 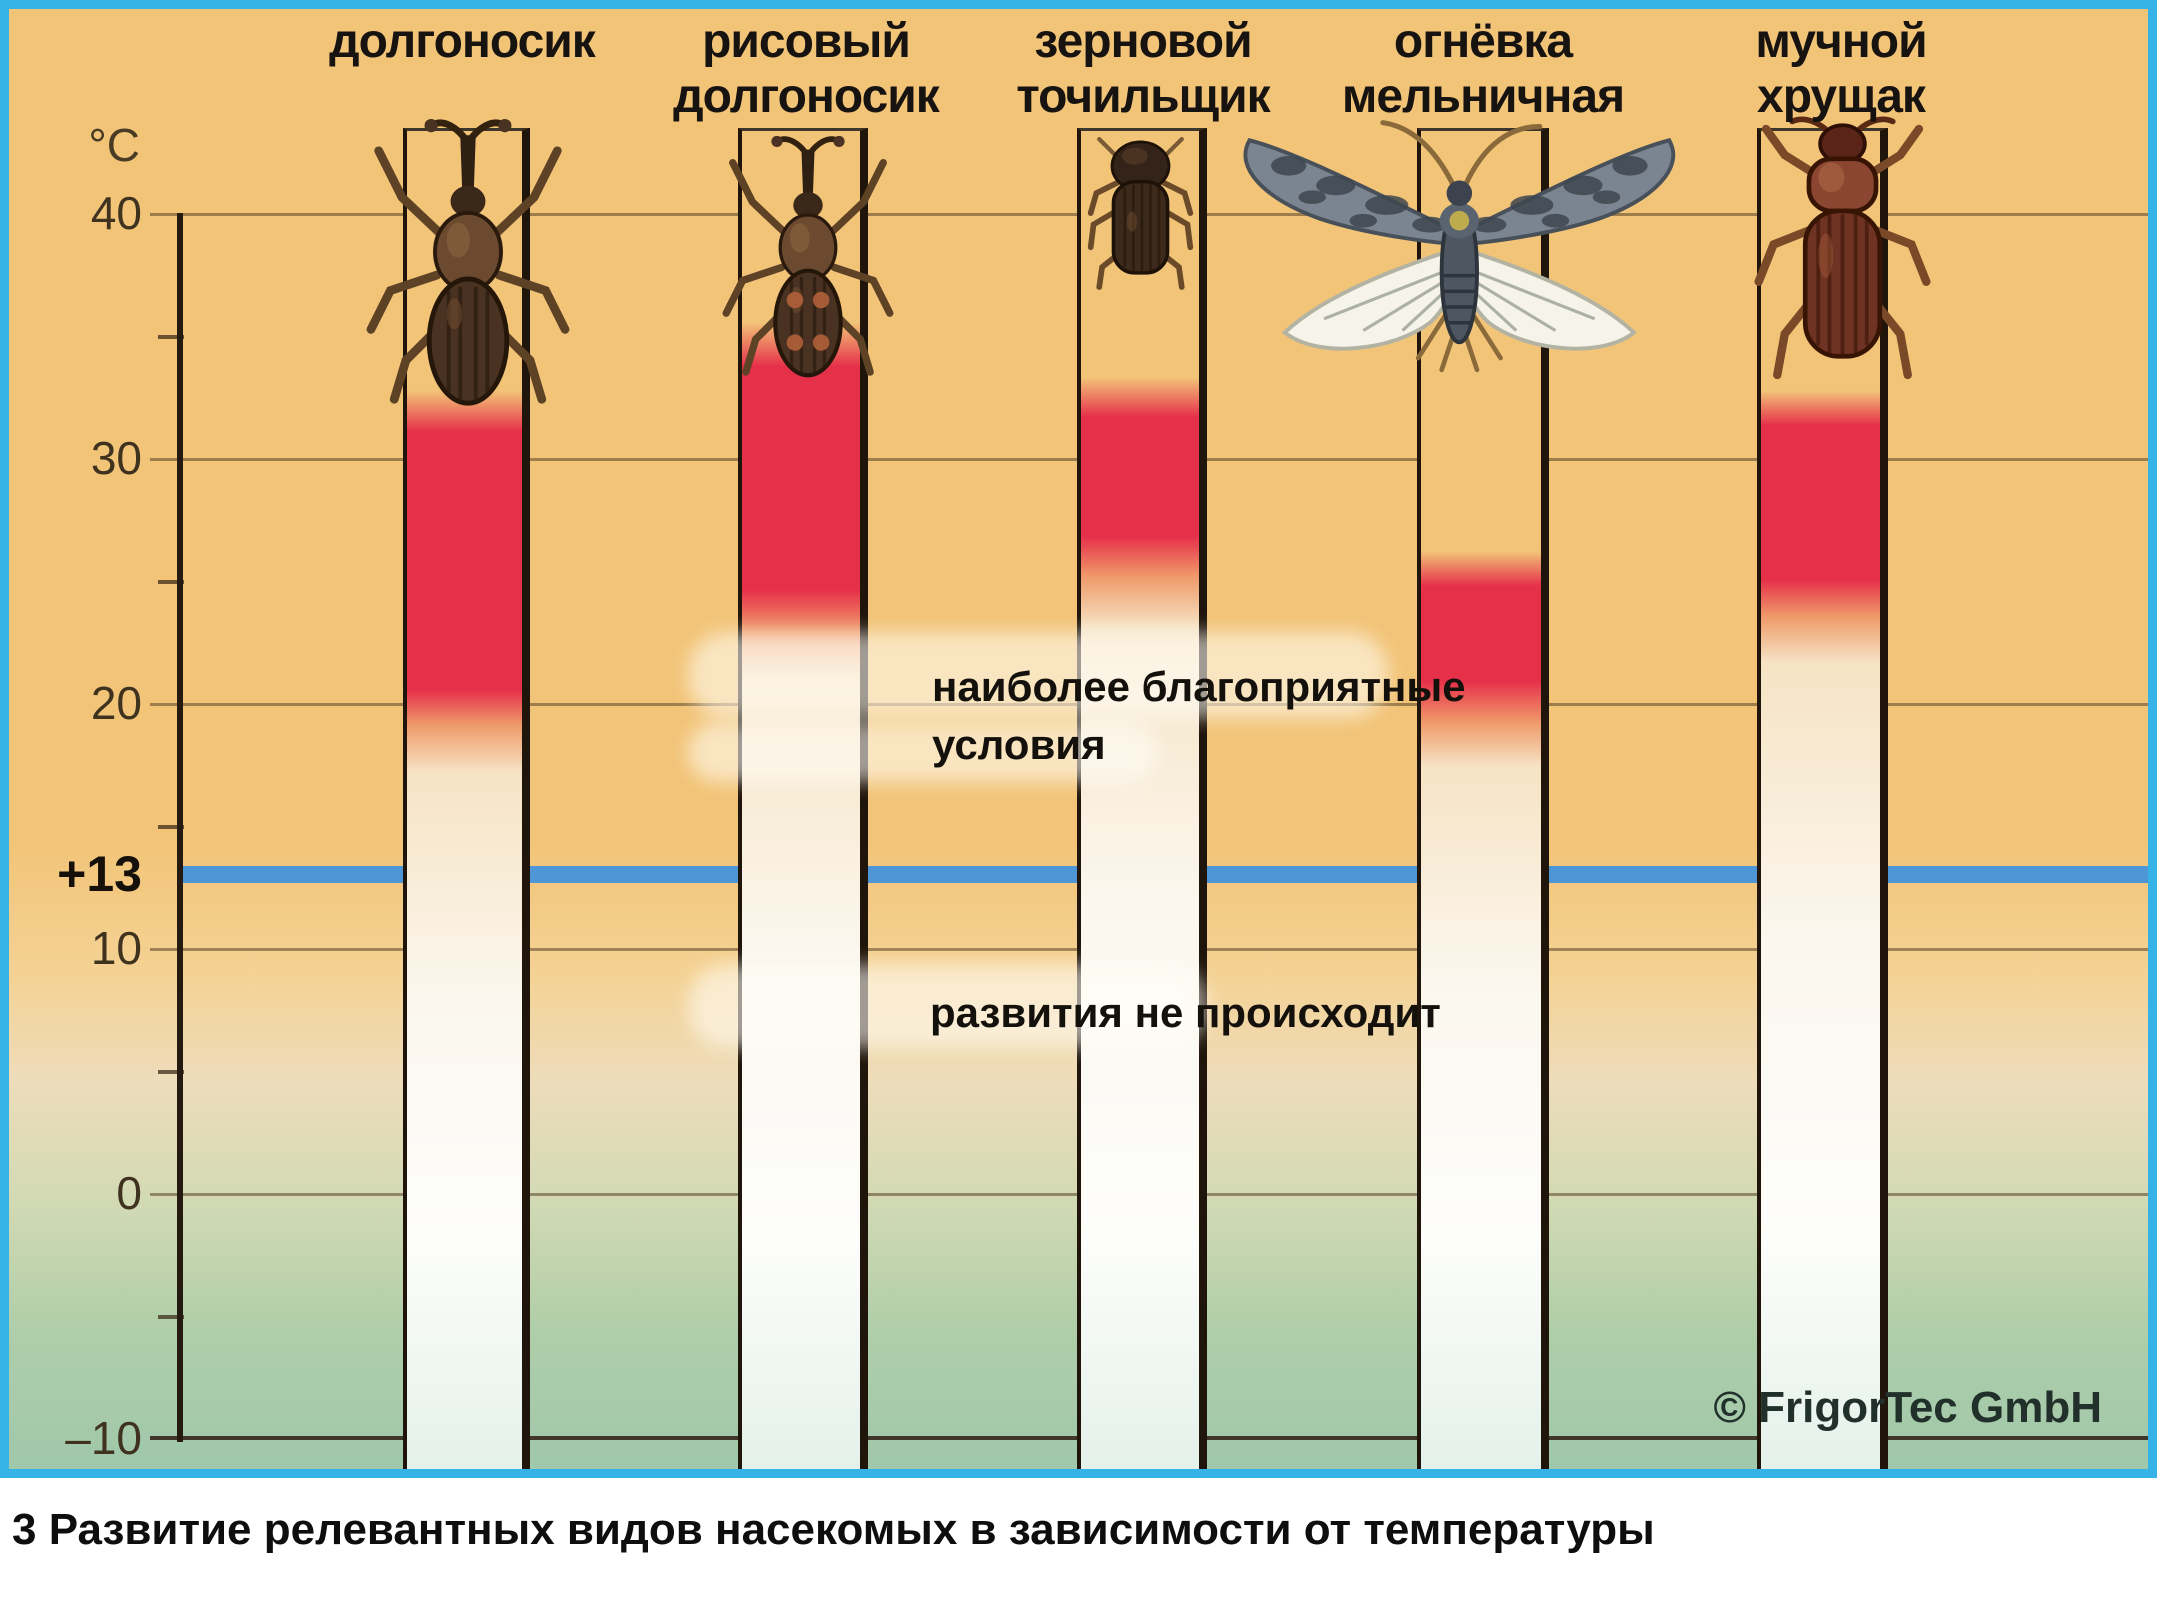 I want to click on tick-label-40: 40, so click(x=116, y=213).